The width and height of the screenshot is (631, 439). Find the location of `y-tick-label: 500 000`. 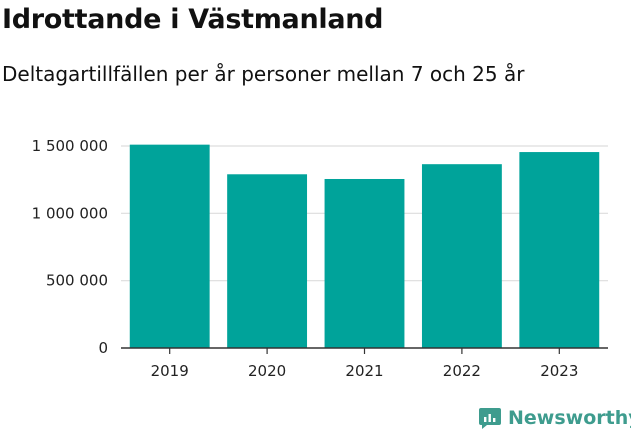

y-tick-label: 500 000 is located at coordinates (77, 281).